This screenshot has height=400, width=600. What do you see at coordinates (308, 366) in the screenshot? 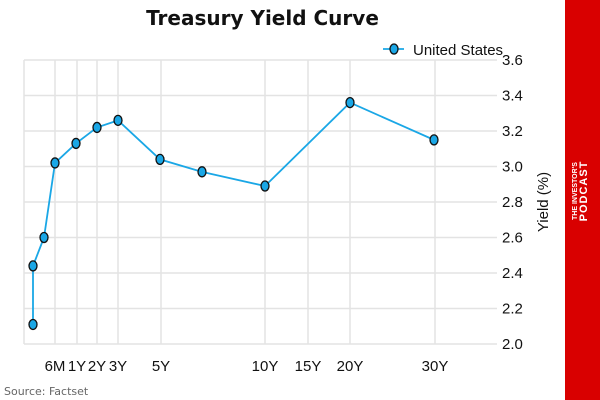
I see `x-tick-label: 15Y` at bounding box center [308, 366].